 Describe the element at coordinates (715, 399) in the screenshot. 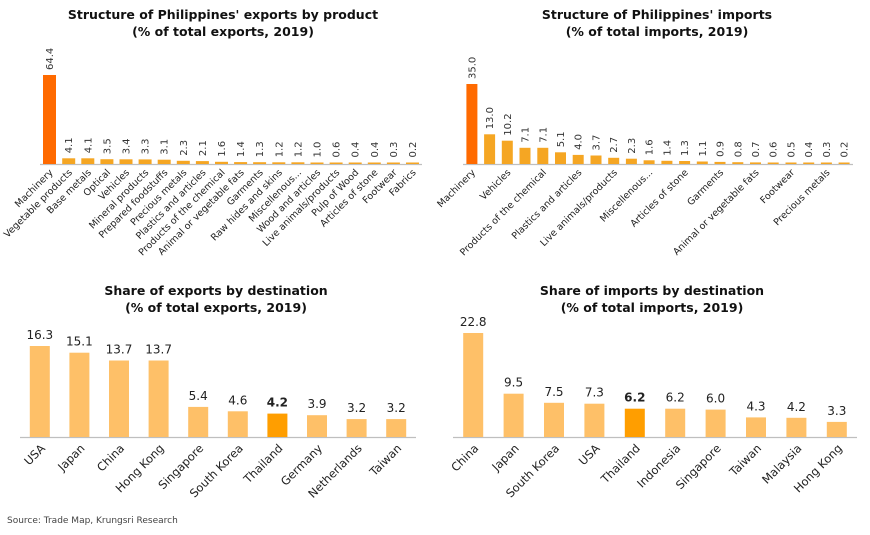

I see `data-label: 6.0` at that location.